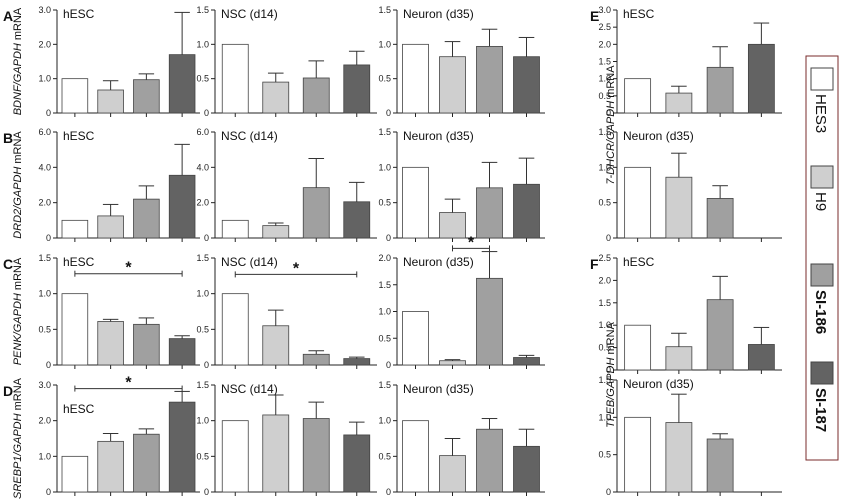 This screenshot has width=843, height=503. I want to click on y-axis-label: SREBP1/GAPDH mRNA, so click(18, 438).